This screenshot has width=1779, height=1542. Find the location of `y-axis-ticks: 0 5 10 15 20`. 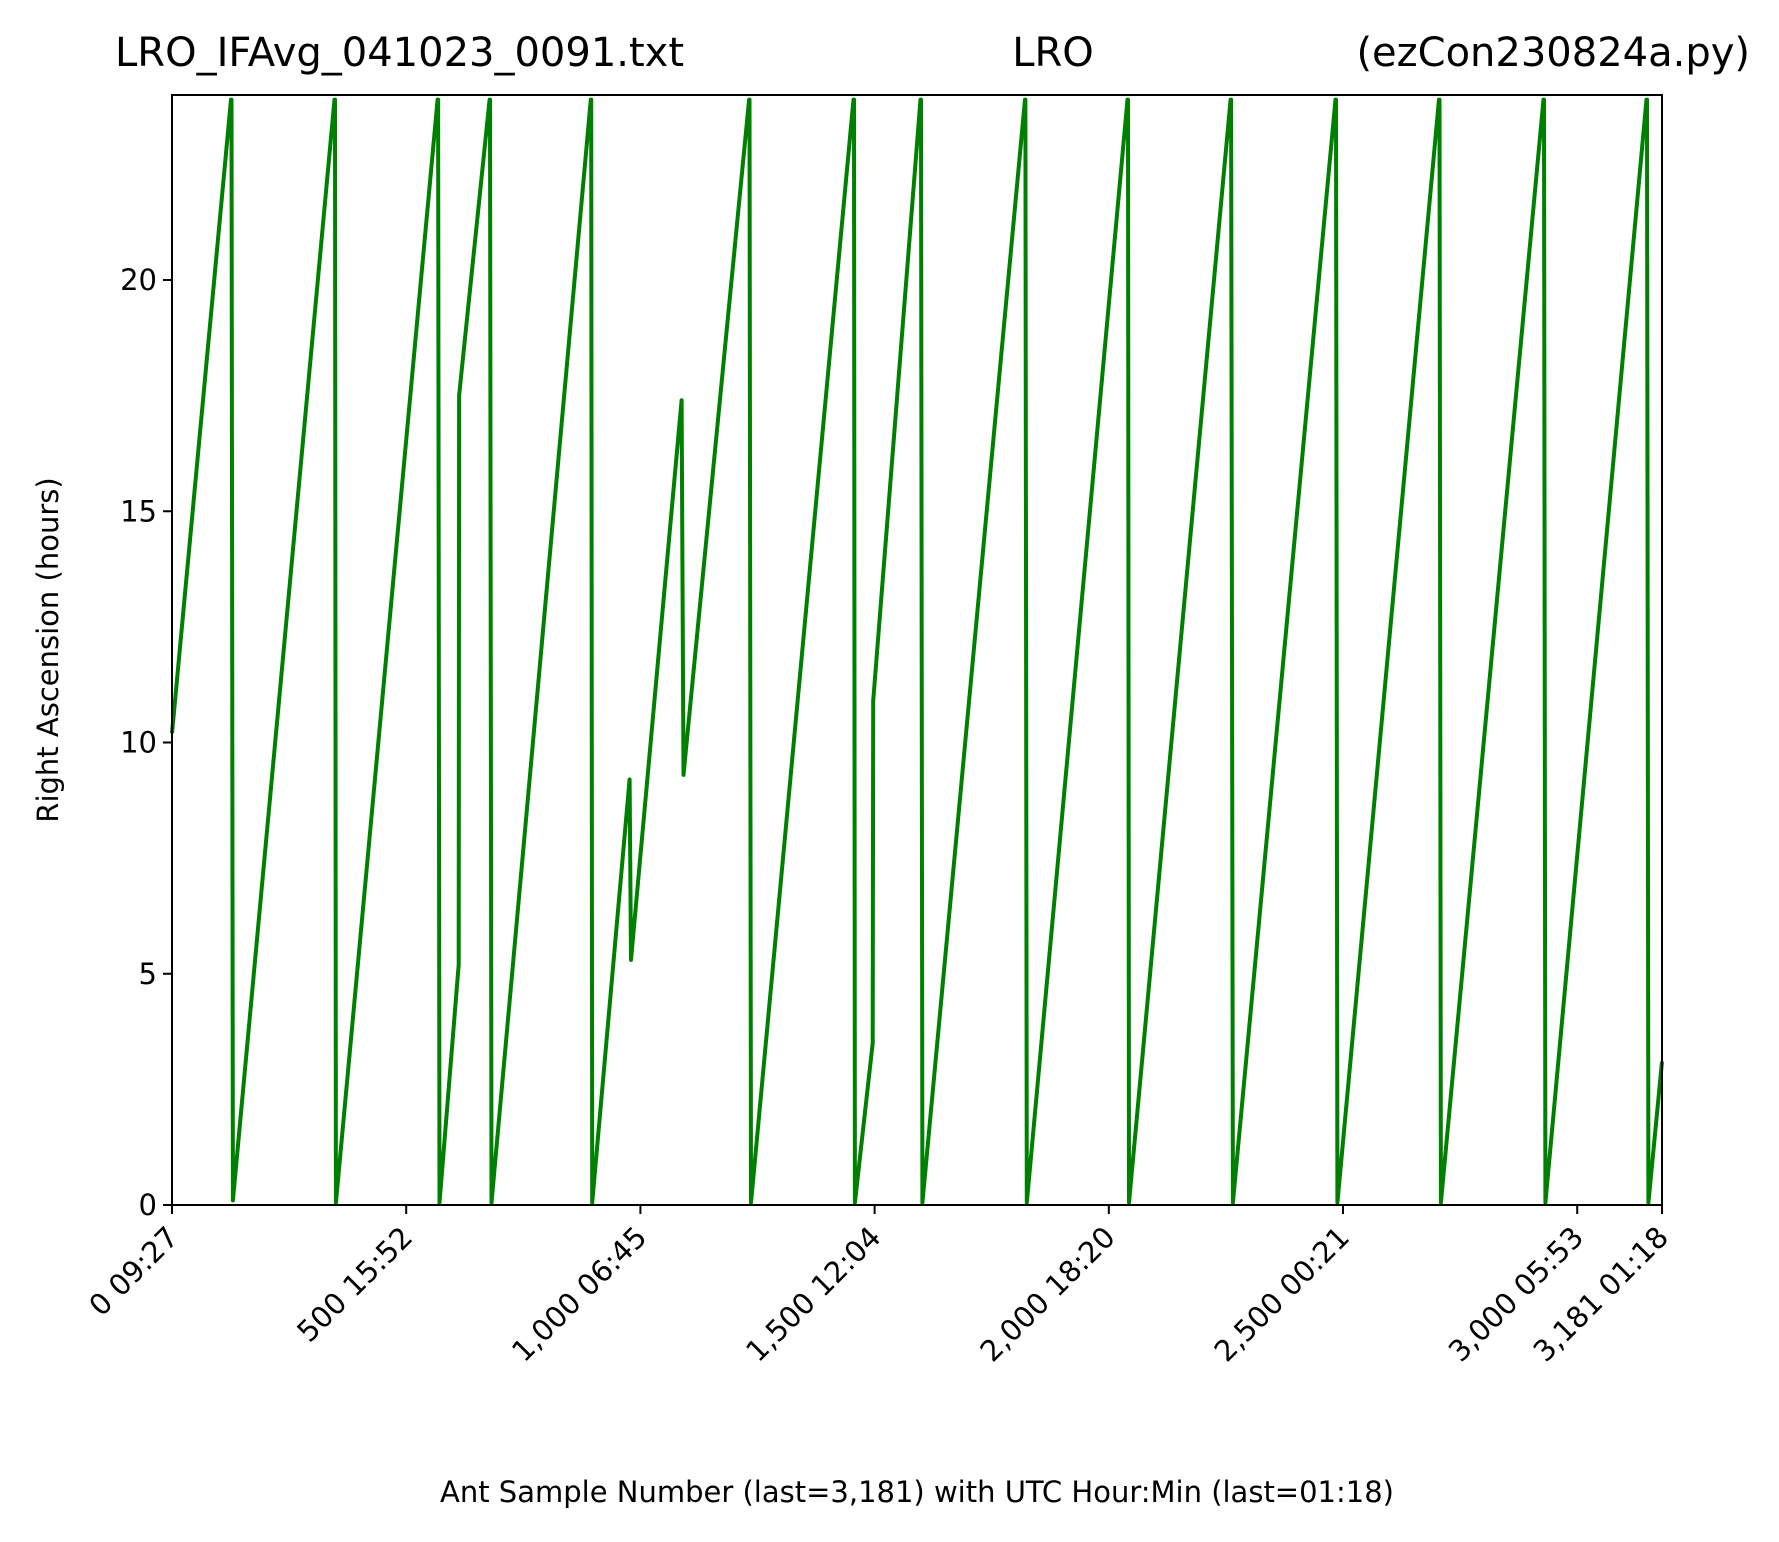

y-axis-ticks: 0 5 10 15 20 is located at coordinates (146, 742).